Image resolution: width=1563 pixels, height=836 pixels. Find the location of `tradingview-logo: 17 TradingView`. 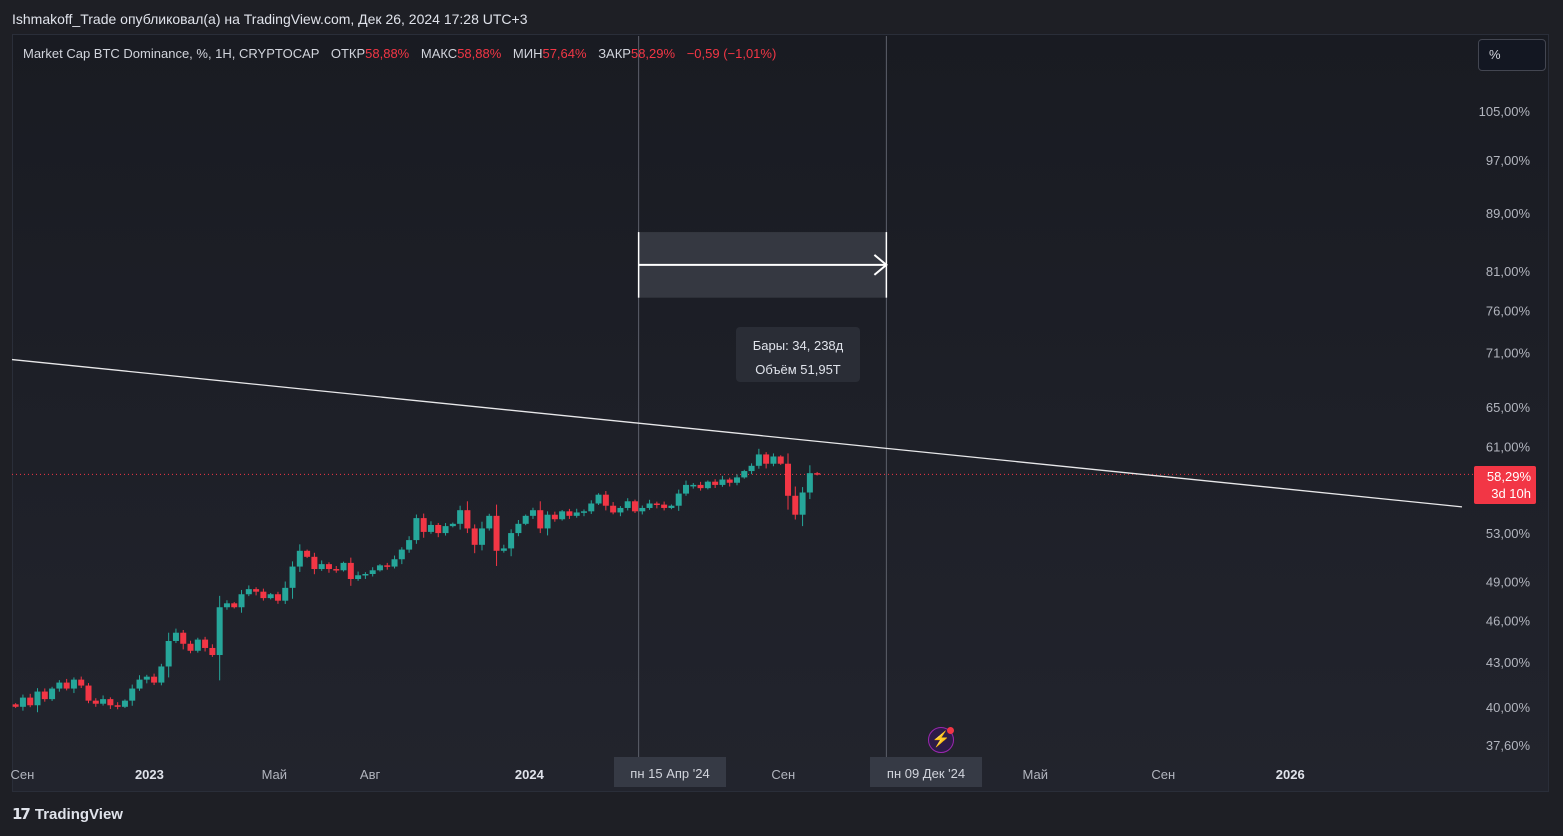

tradingview-logo: 17 TradingView is located at coordinates (67, 814).